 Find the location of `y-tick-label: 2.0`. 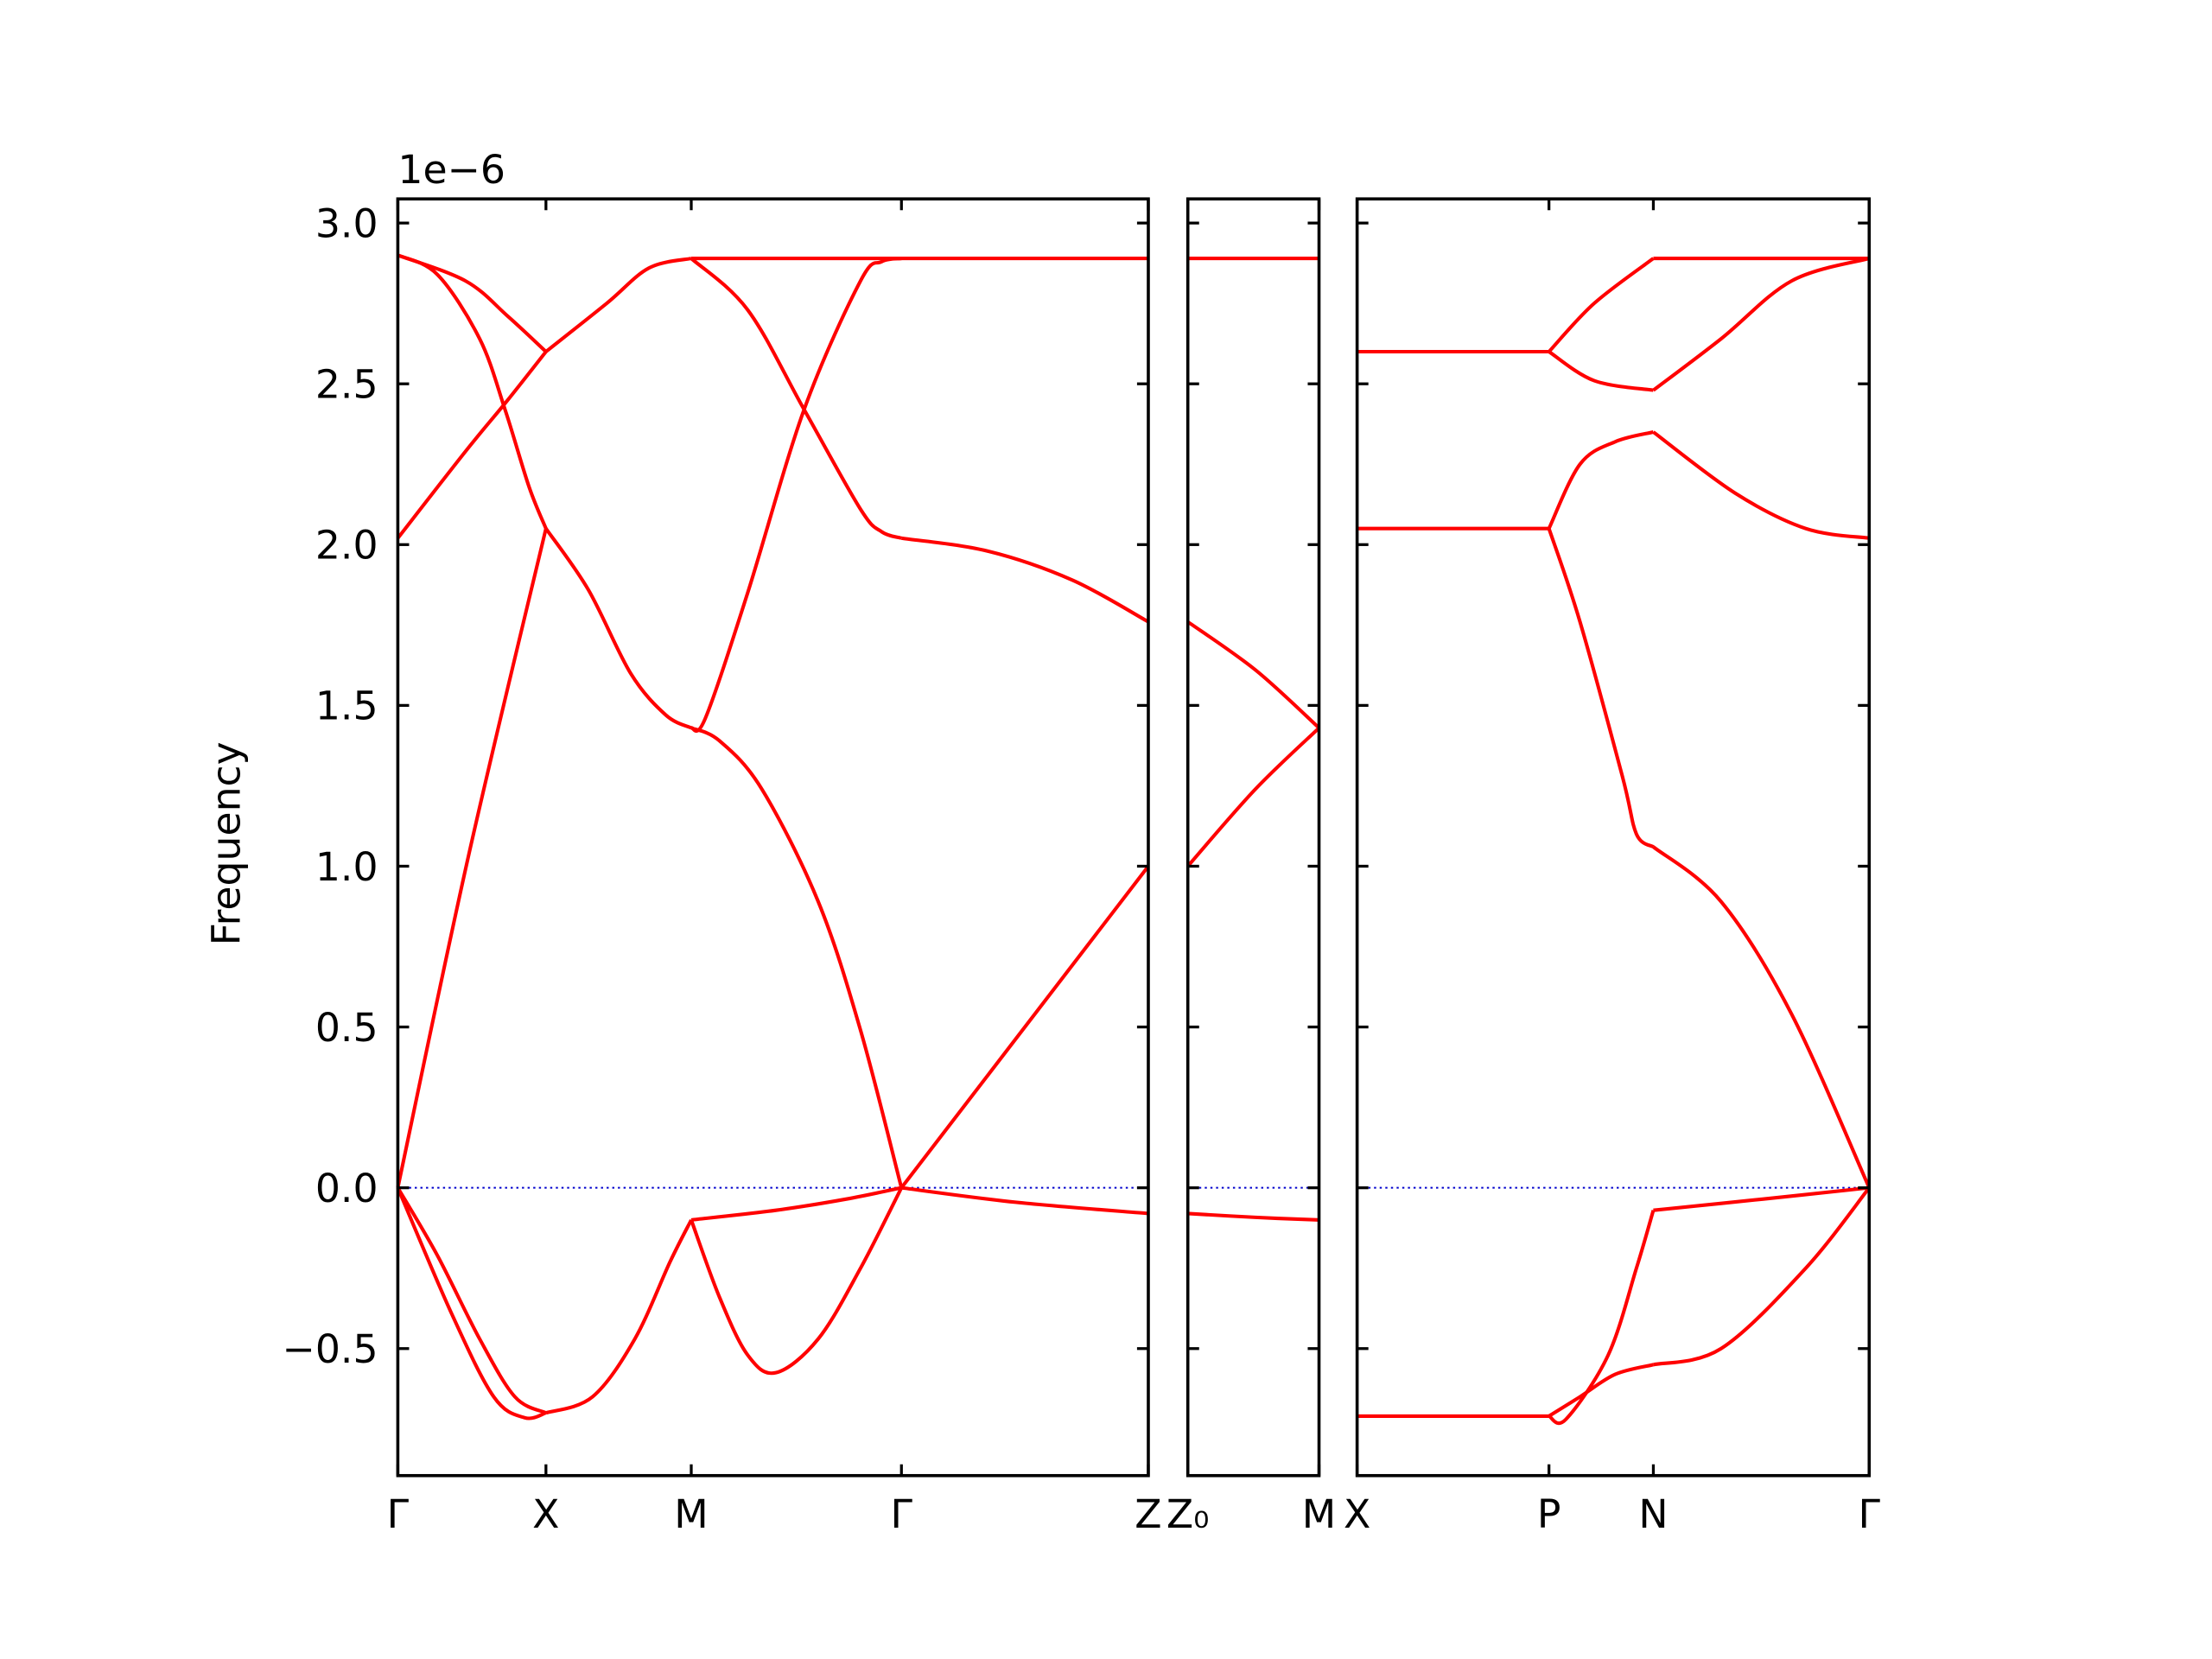

y-tick-label: 2.0 is located at coordinates (346, 546).